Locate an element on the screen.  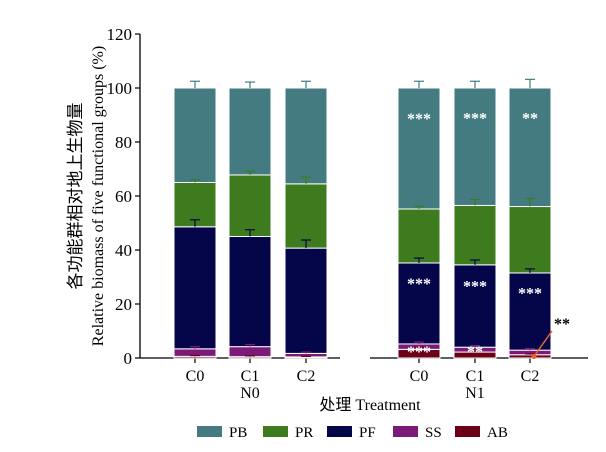
bar-segment-ss is located at coordinates (250, 352).